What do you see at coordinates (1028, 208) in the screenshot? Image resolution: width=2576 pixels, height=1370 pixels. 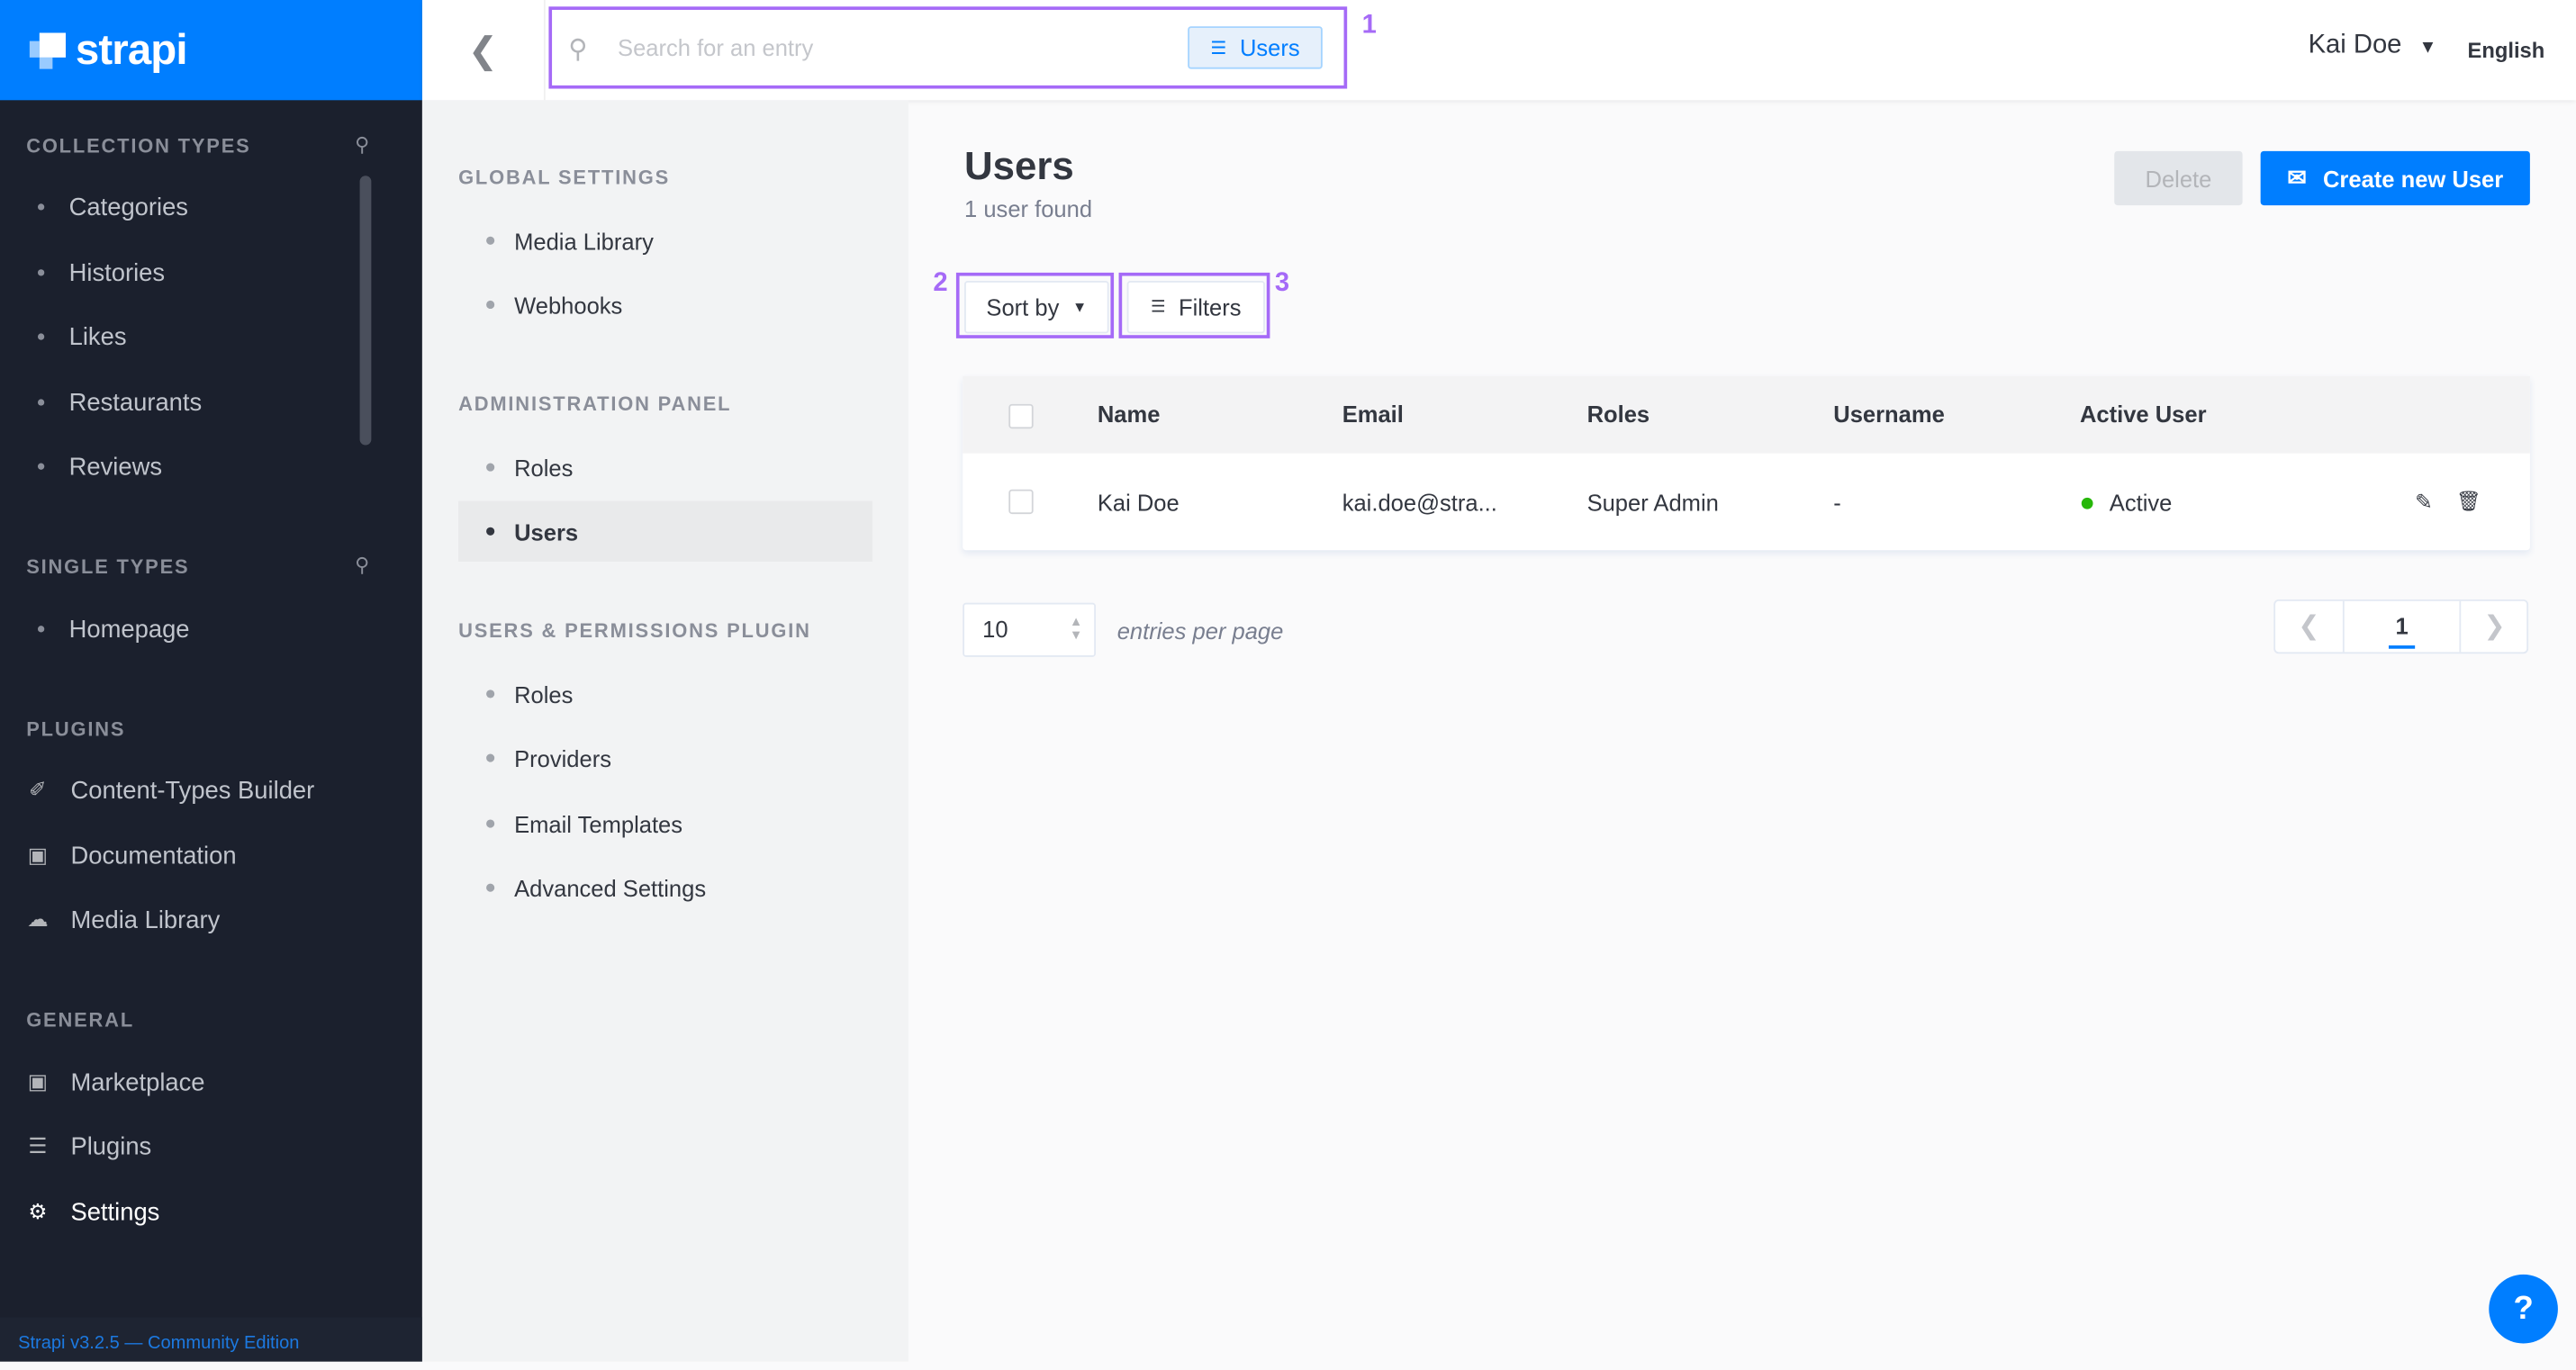 I see `result-count: 1 user found` at bounding box center [1028, 208].